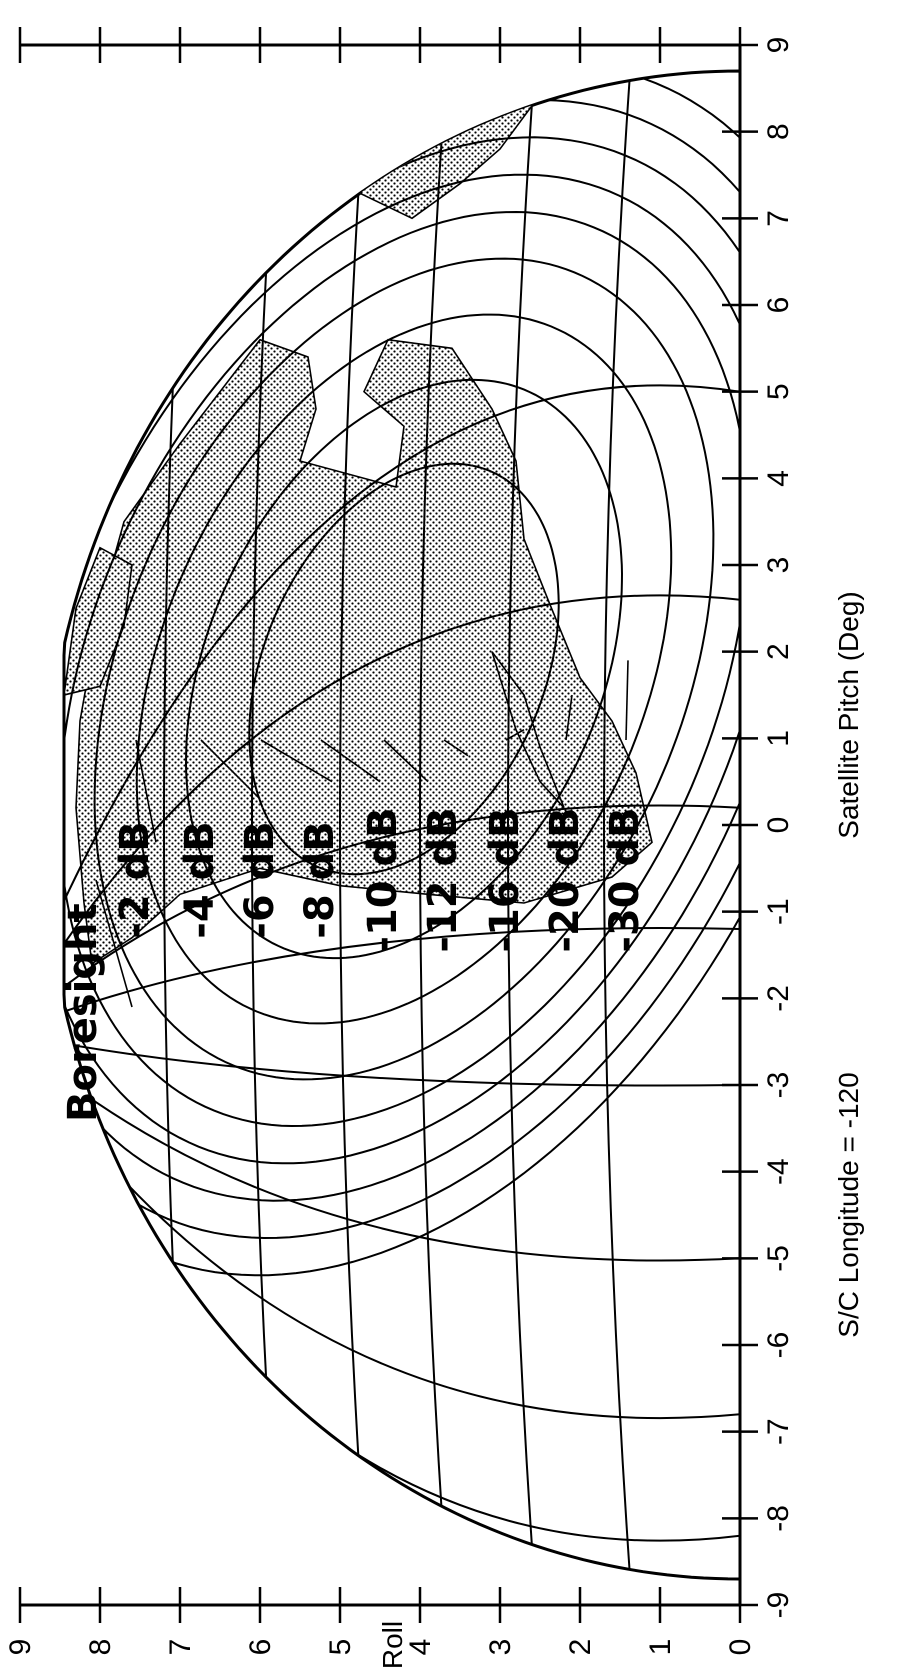 The height and width of the screenshot is (1670, 907). I want to click on x-tick-label: -9, so click(778, 1605).